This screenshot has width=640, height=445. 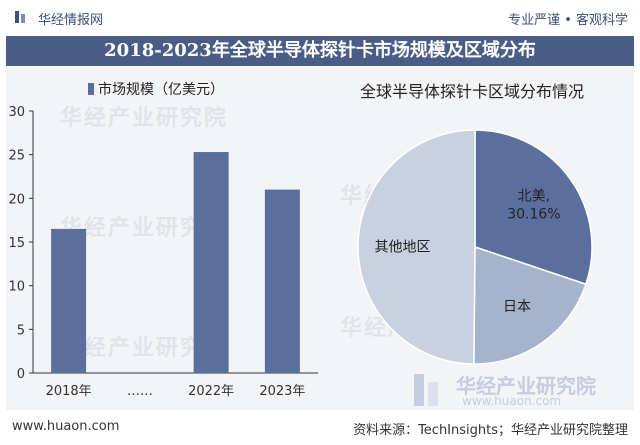 I want to click on footer-website: www.huaon.com, so click(x=66, y=426).